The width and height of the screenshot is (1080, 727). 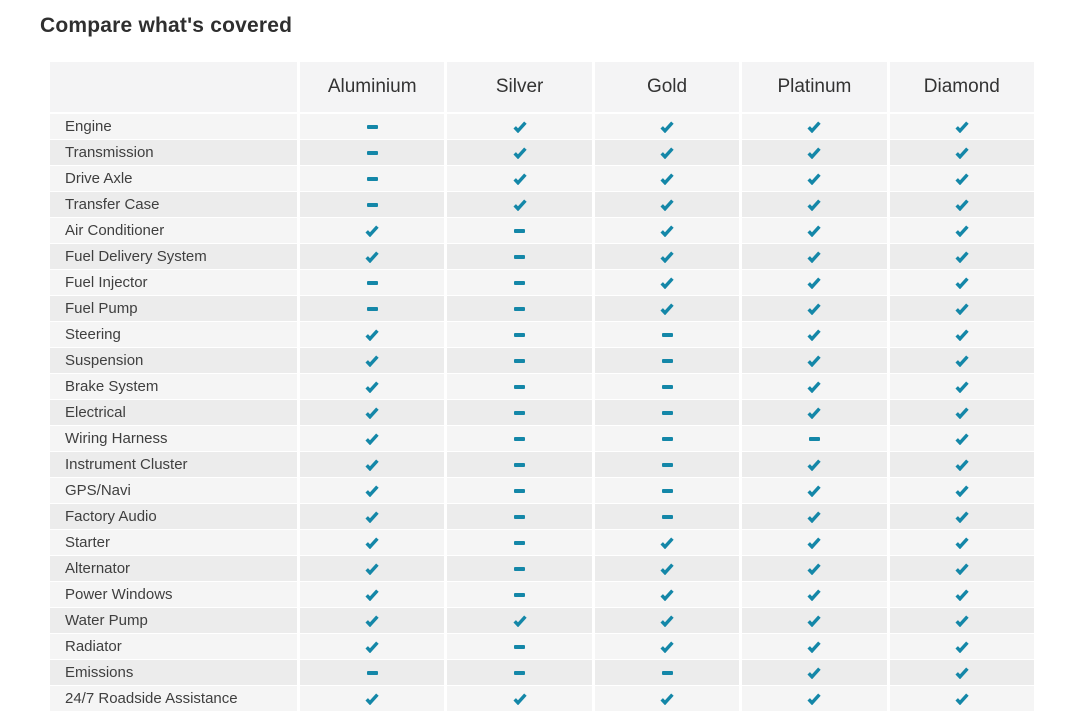 I want to click on table-row: 24/7 Roadside Assistance, so click(x=542, y=699).